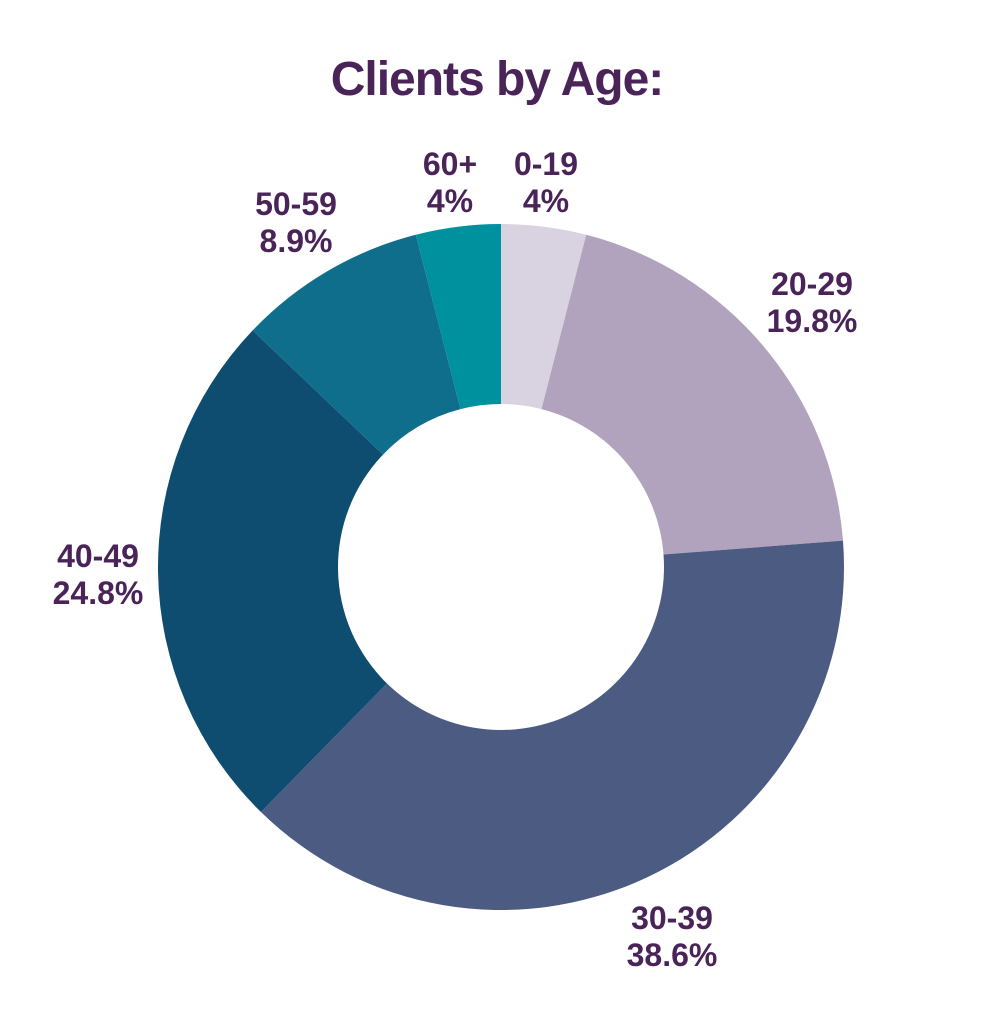 The width and height of the screenshot is (994, 1030). I want to click on slice-label-30-39: 30-39 38.6%, so click(672, 937).